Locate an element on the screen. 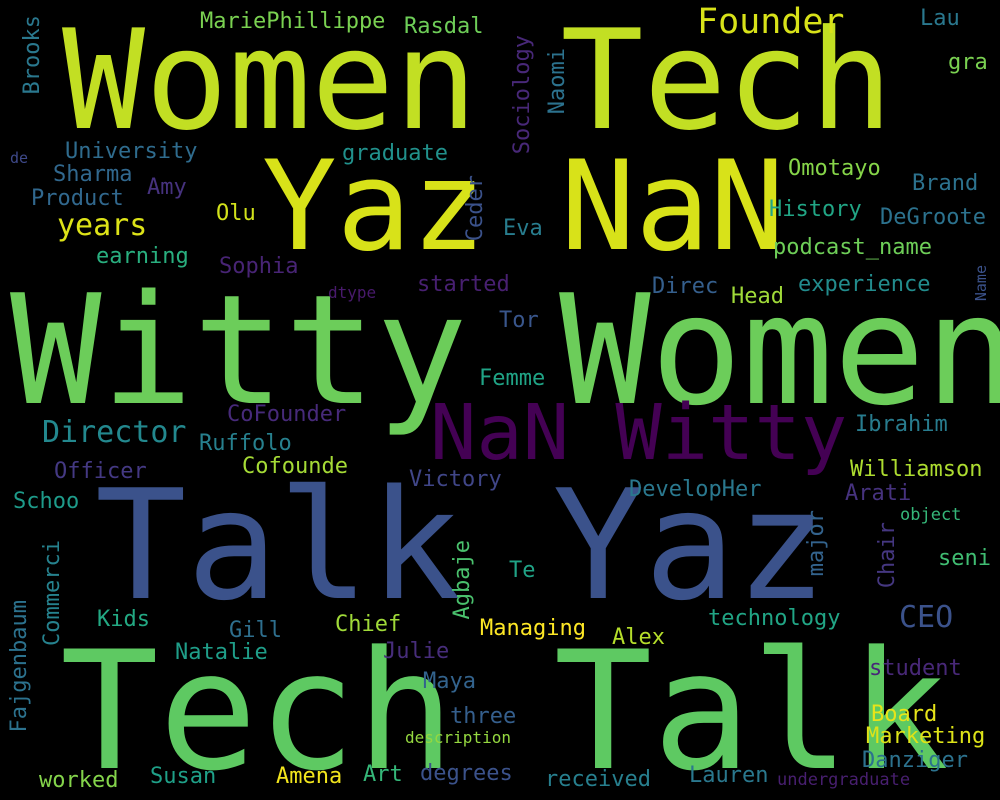 The image size is (1000, 800). word-julie: Julie is located at coordinates (416, 652).